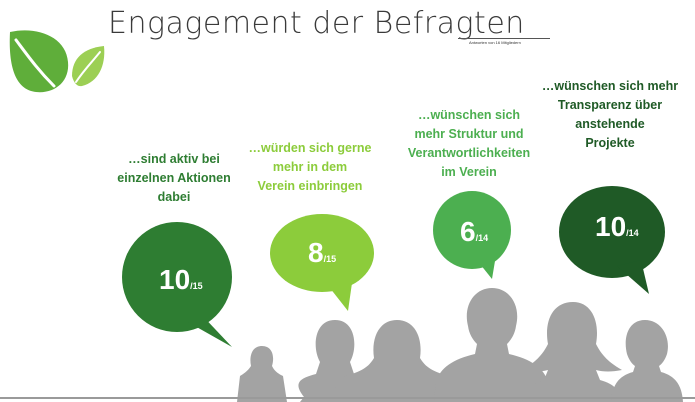  What do you see at coordinates (504, 38) in the screenshot?
I see `title-underline` at bounding box center [504, 38].